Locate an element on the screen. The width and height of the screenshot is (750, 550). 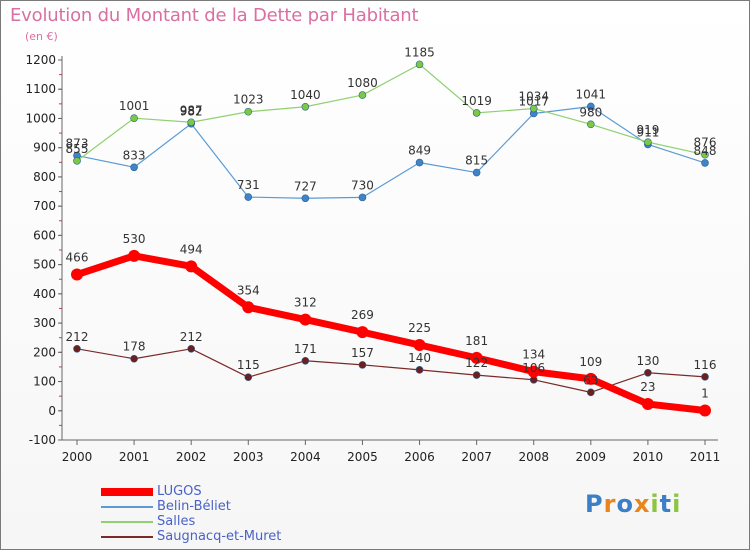
data-label-belin-beliet: 730 is located at coordinates (362, 185).